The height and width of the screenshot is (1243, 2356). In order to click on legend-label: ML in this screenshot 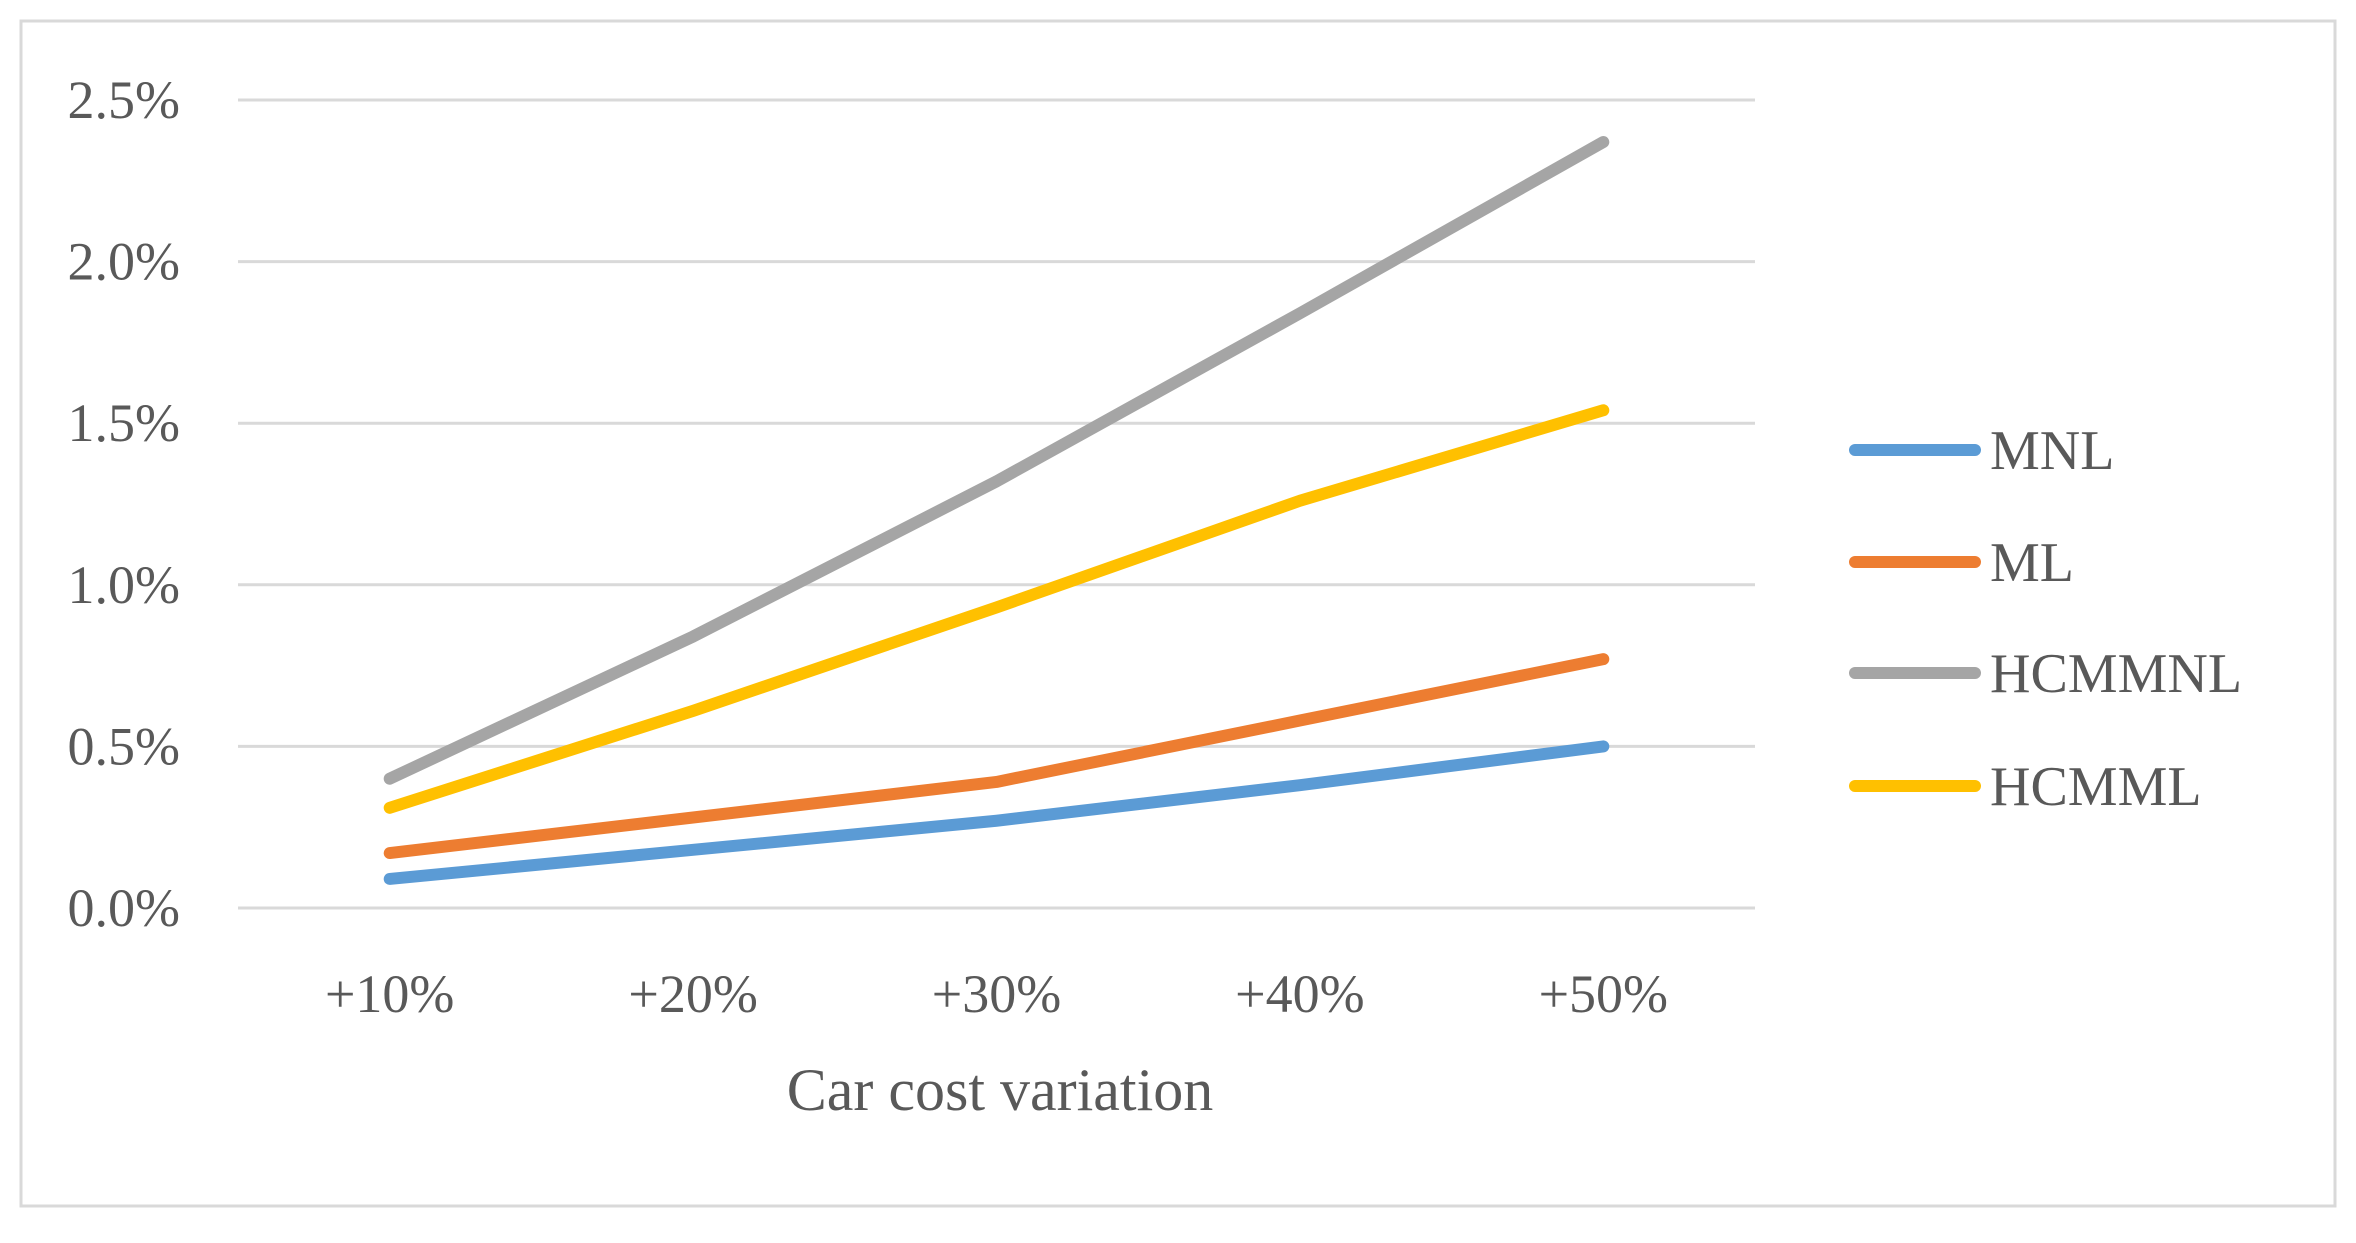, I will do `click(2032, 563)`.